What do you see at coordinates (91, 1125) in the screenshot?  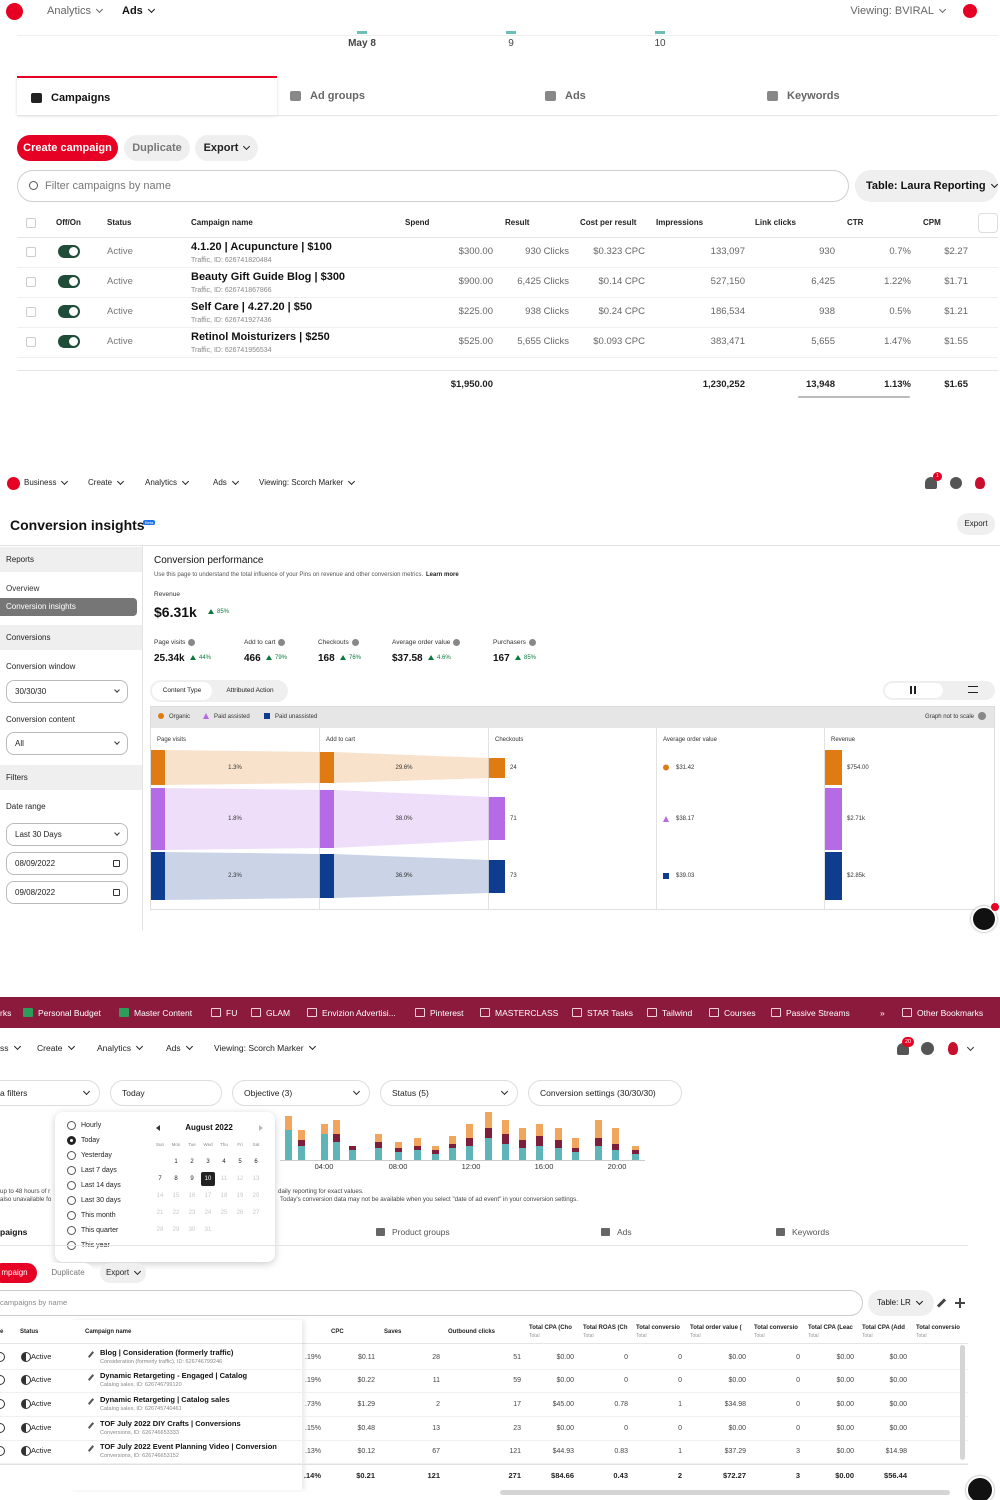 I see `date-option: Hourly` at bounding box center [91, 1125].